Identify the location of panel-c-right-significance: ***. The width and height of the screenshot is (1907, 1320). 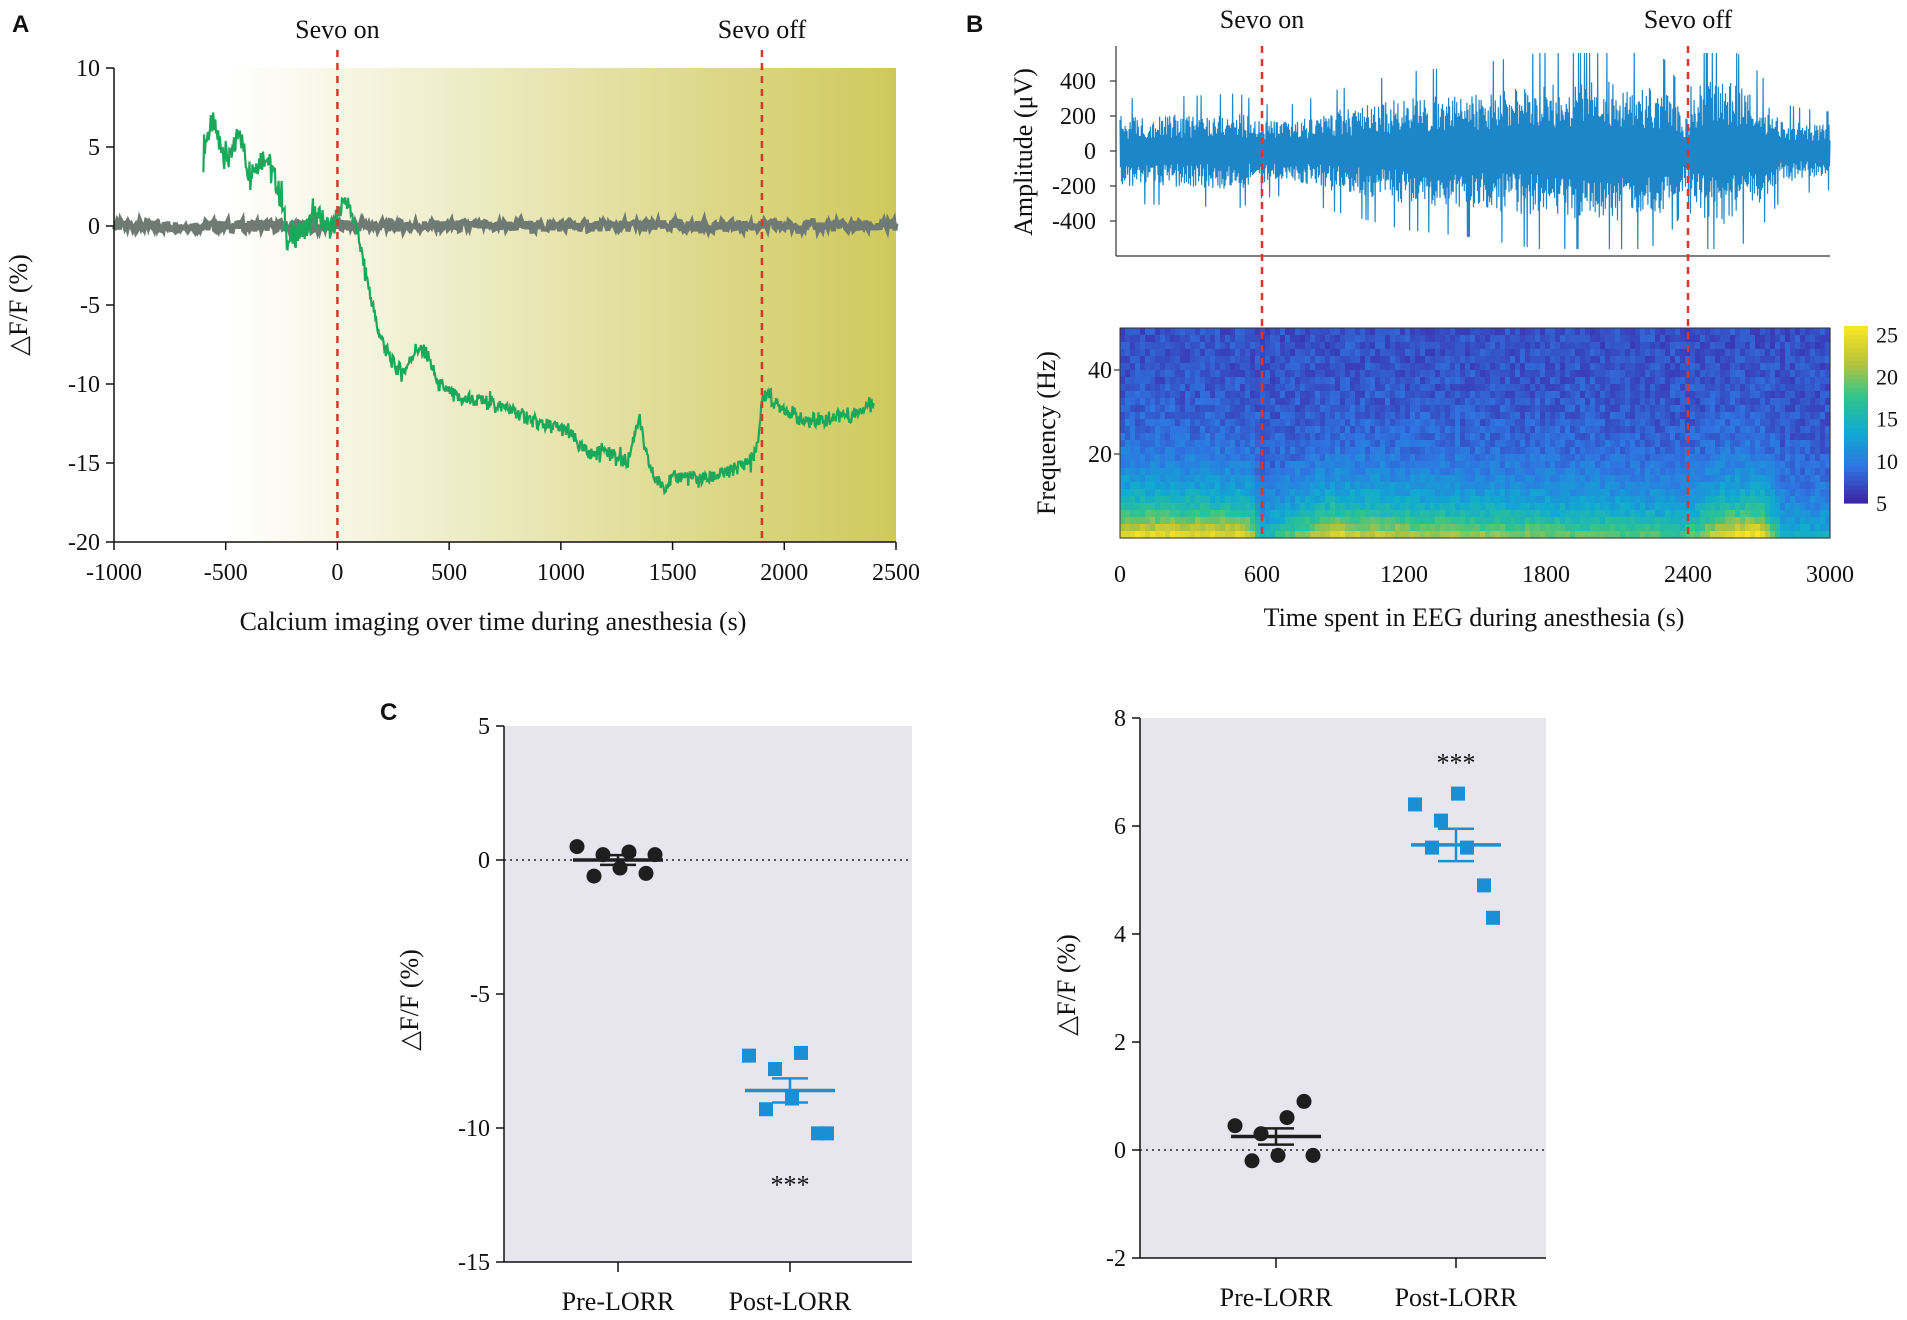
(1456, 763).